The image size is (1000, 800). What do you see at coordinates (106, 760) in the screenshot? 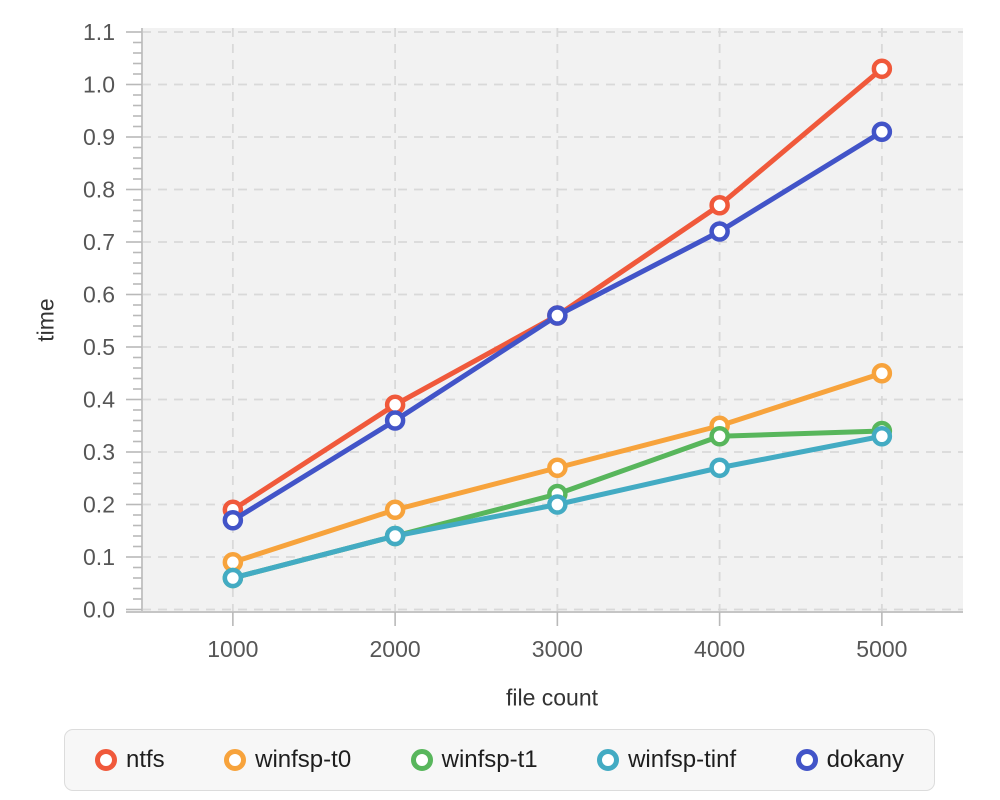
I see `legend-marker-ntfs-icon` at bounding box center [106, 760].